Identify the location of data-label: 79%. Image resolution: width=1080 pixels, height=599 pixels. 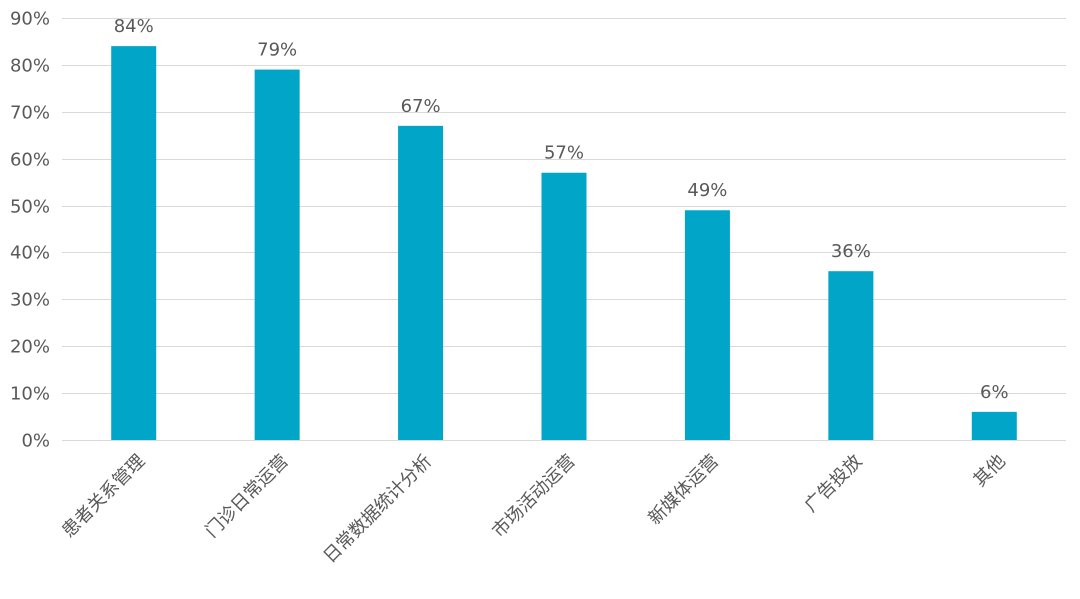
(277, 50).